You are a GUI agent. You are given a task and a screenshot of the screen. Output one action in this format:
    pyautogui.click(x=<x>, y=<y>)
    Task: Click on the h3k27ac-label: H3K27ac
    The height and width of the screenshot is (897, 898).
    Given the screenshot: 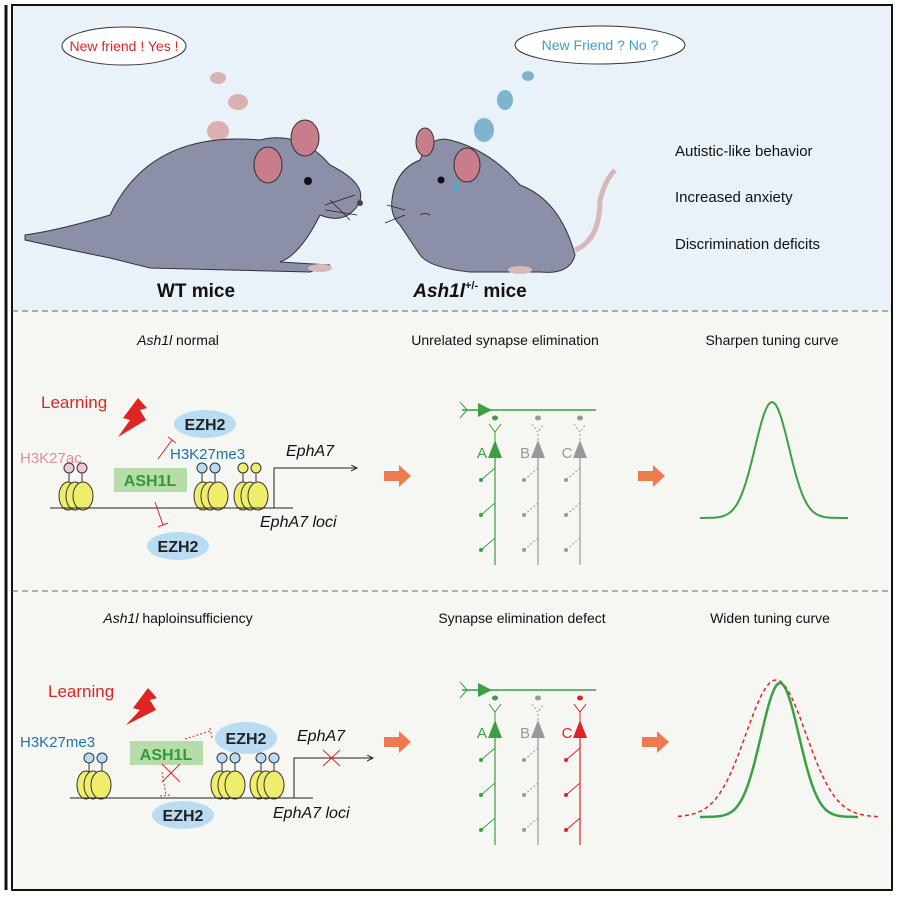 What is the action you would take?
    pyautogui.click(x=51, y=458)
    